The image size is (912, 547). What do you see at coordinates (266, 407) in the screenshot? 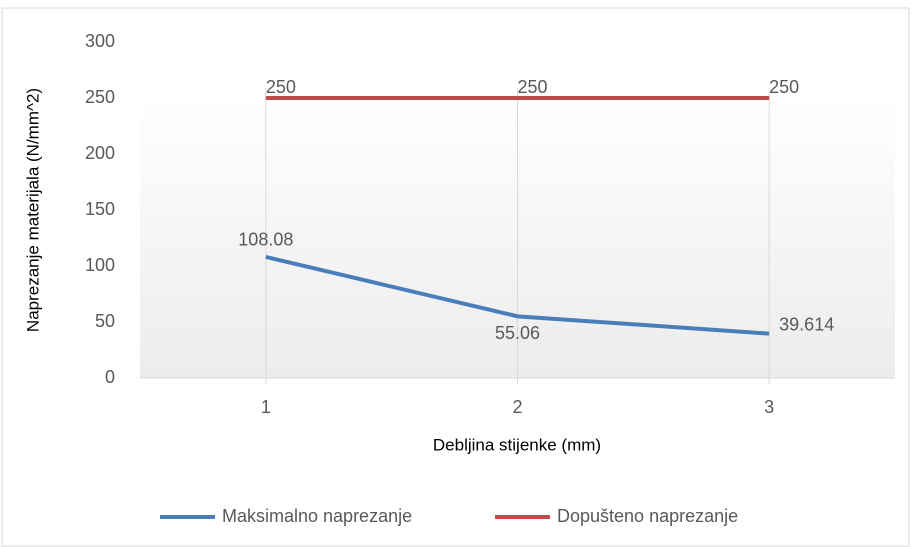
I see `x-tick-label: 1` at bounding box center [266, 407].